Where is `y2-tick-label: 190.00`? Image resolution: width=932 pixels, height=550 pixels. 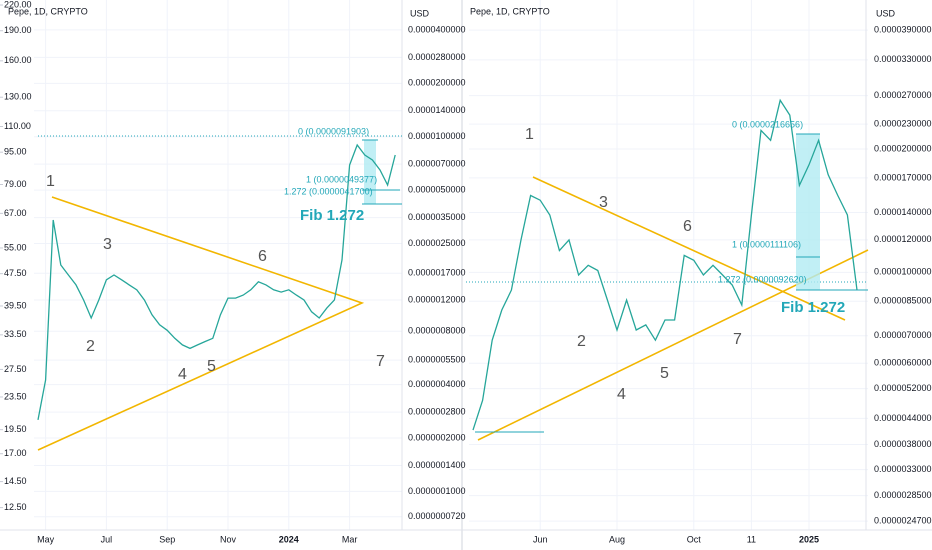
y2-tick-label: 190.00 is located at coordinates (18, 30).